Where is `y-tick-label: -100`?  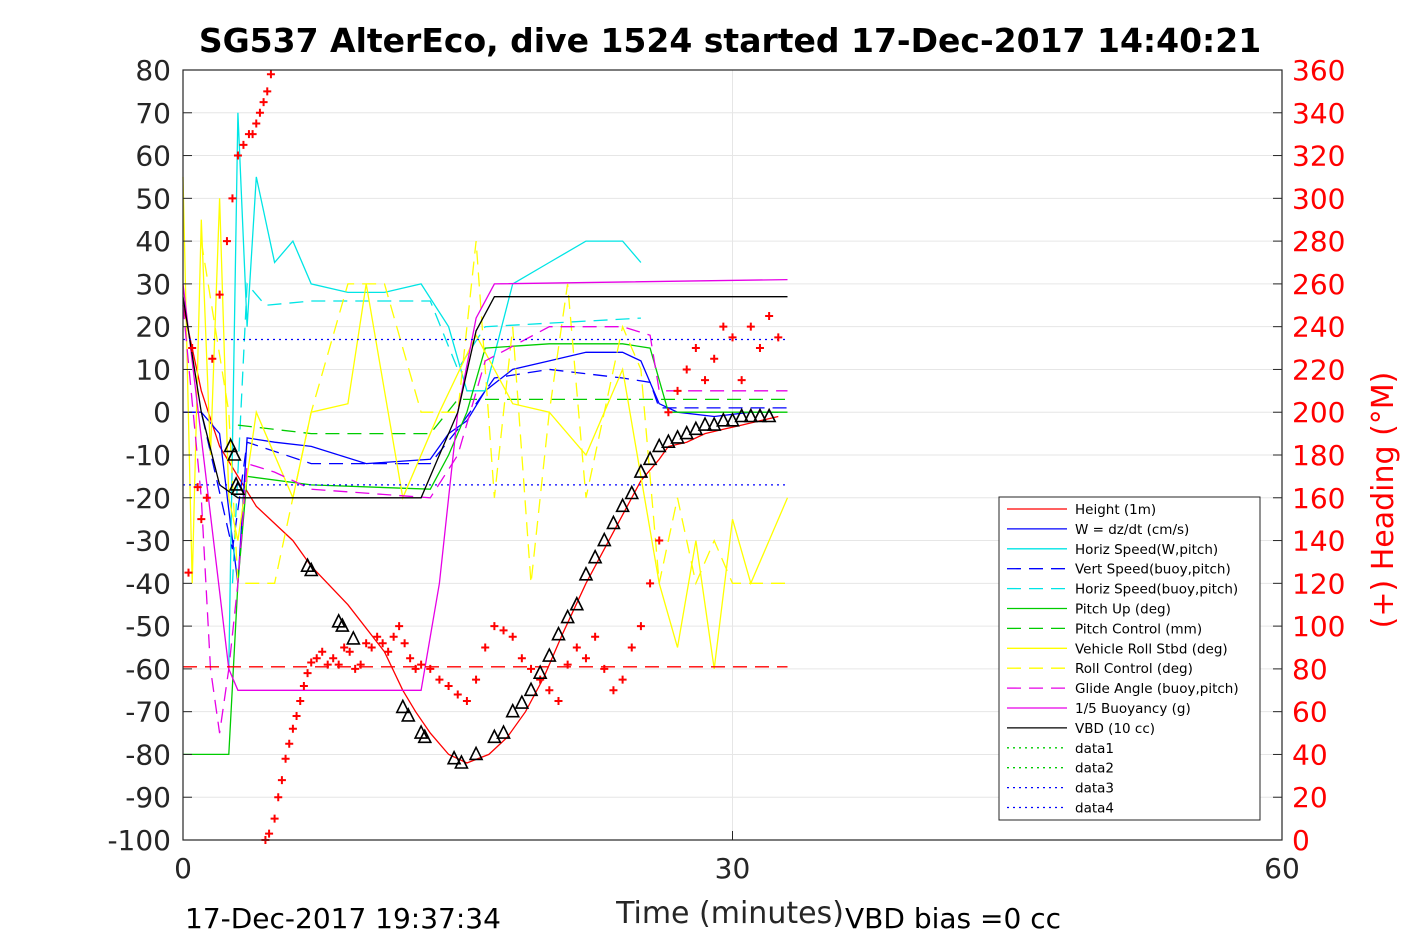
y-tick-label: -100 is located at coordinates (139, 840).